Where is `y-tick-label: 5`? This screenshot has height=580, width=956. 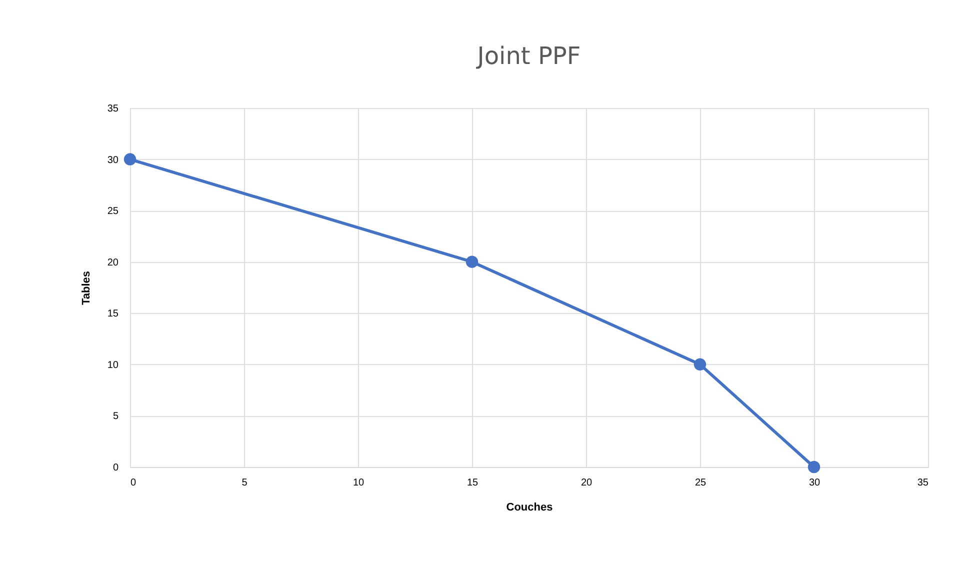 y-tick-label: 5 is located at coordinates (115, 416).